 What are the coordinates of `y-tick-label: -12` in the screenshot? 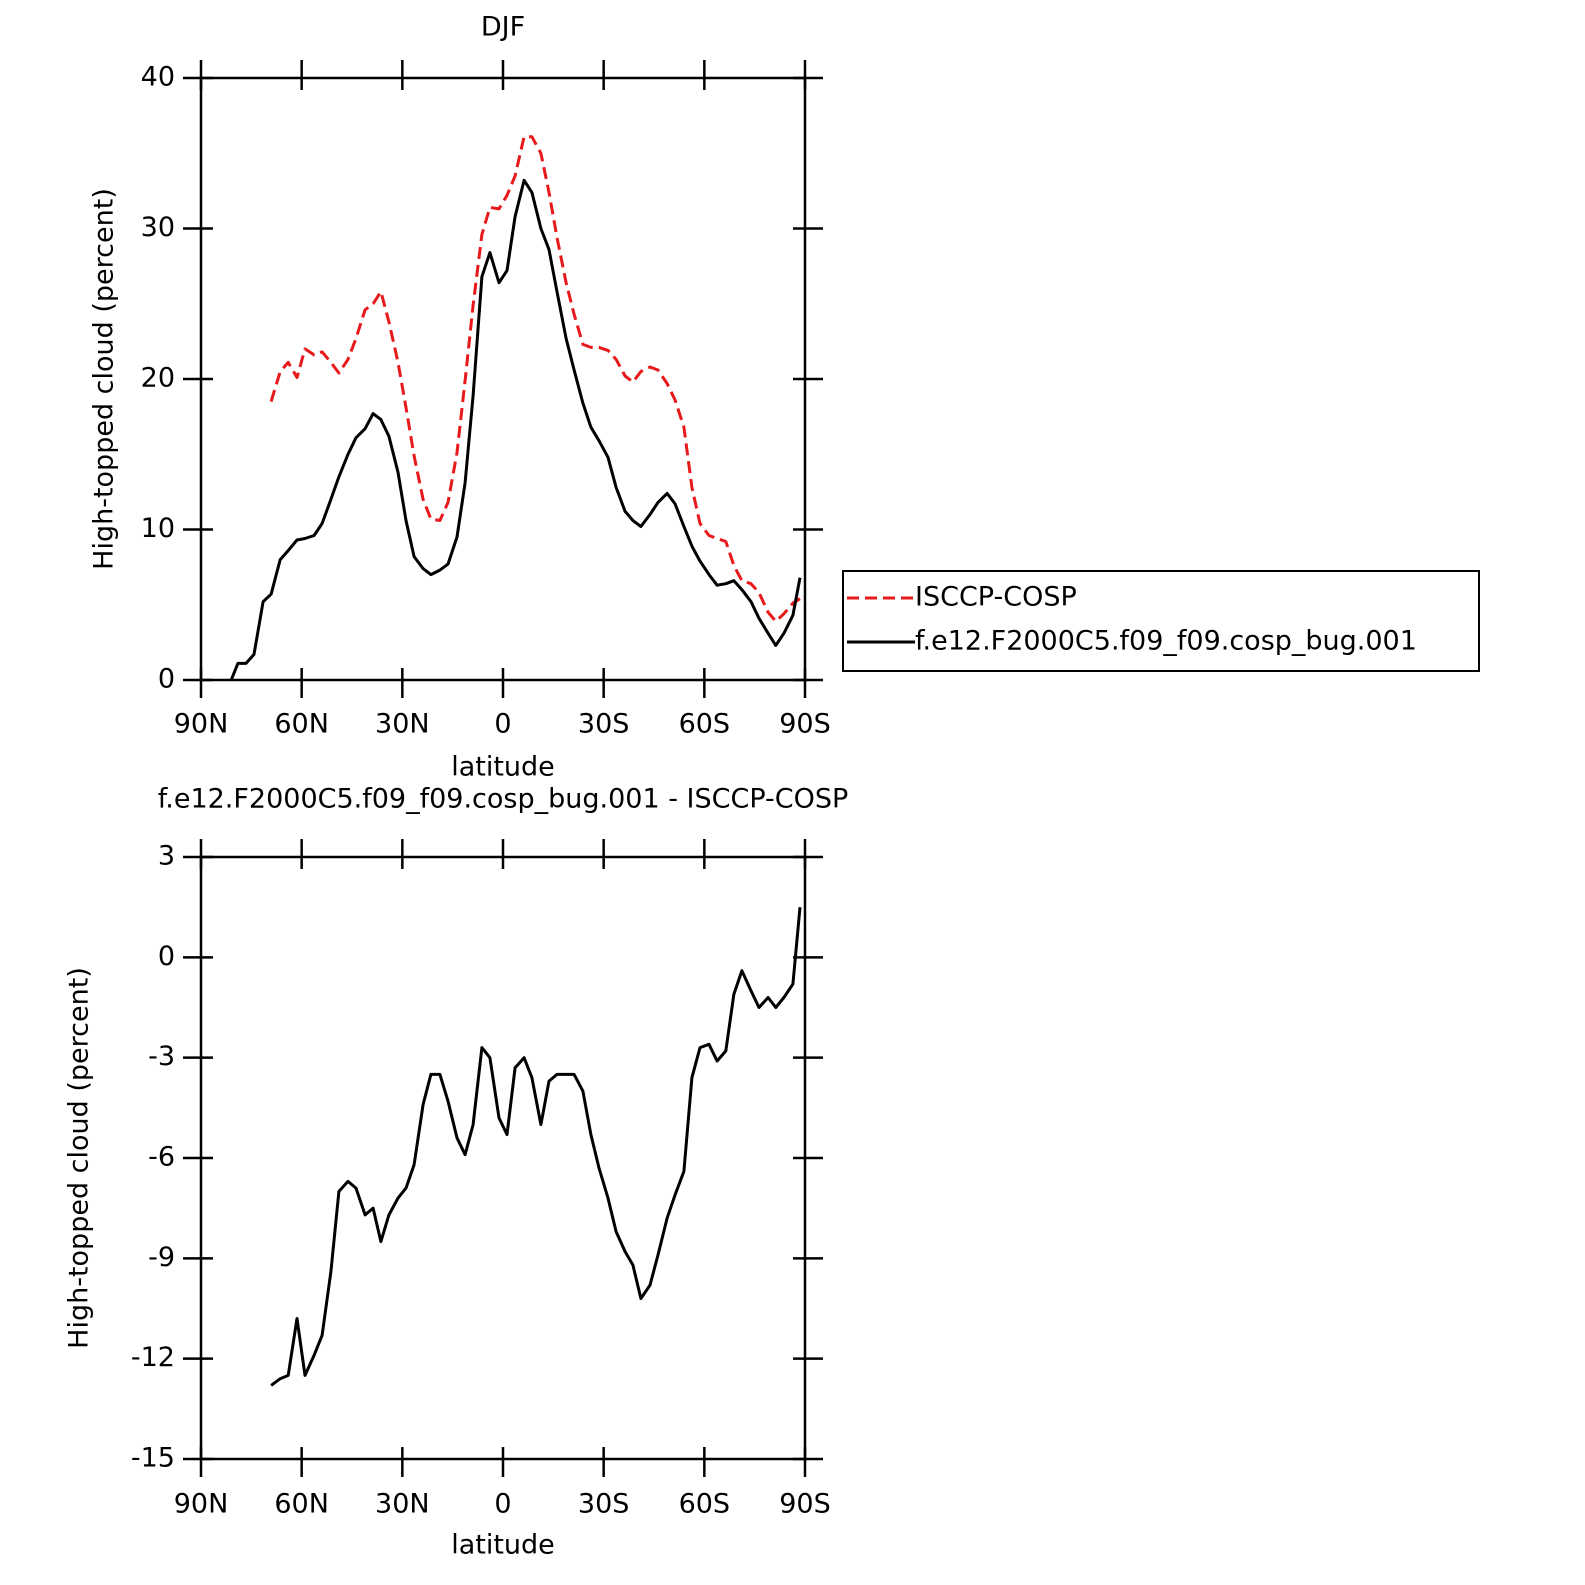 It's located at (153, 1357).